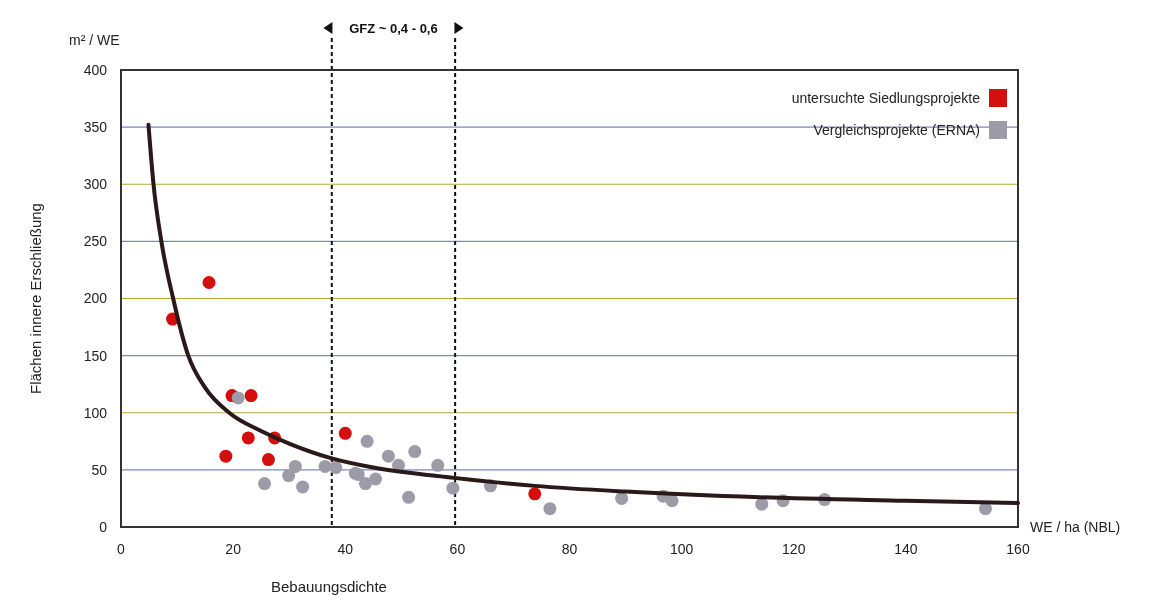  What do you see at coordinates (95, 298) in the screenshot?
I see `y-tick-label: 200` at bounding box center [95, 298].